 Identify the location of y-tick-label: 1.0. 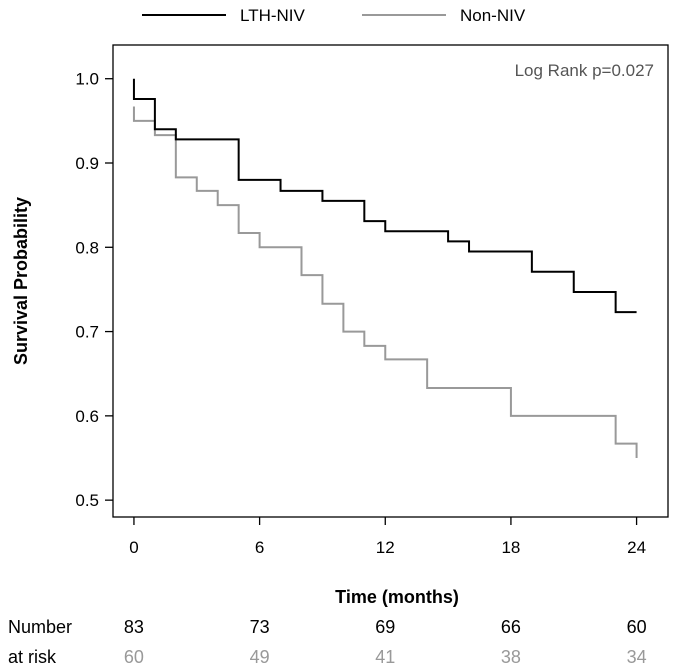
(87, 79).